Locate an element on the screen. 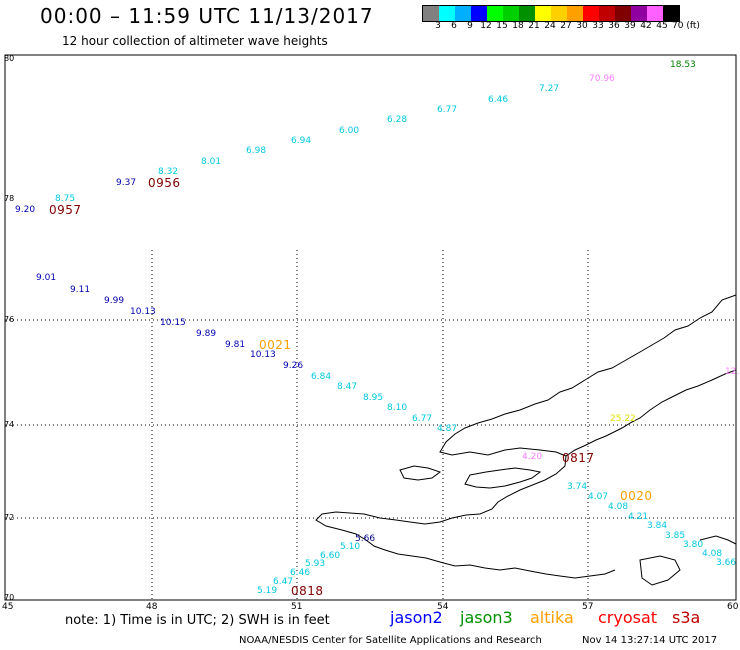  pass-time-label: 0818 is located at coordinates (307, 591).